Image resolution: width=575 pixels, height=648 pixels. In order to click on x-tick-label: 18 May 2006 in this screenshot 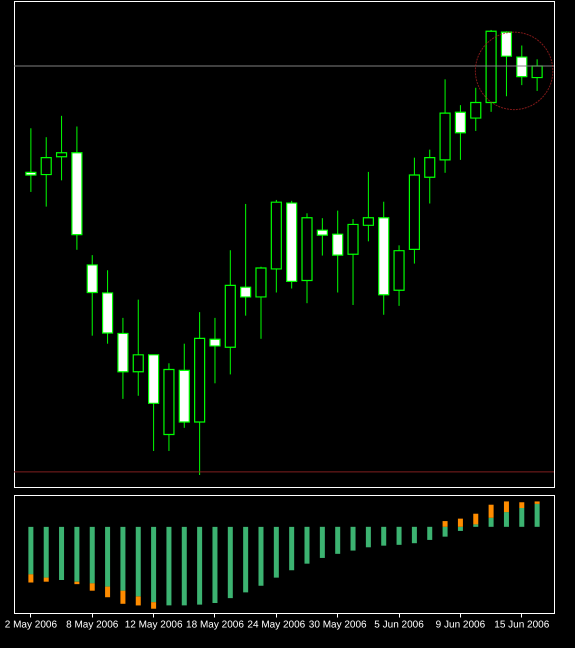, I will do `click(215, 625)`.